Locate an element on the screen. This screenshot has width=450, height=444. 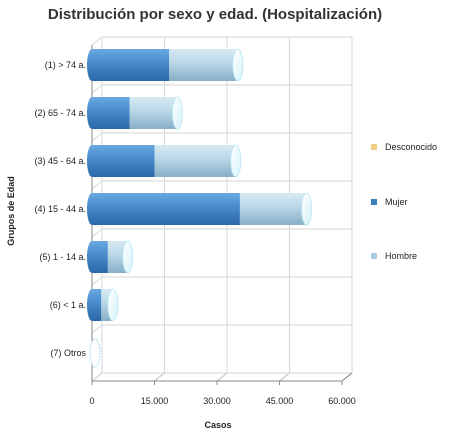
y-tick-label: (1) > 74 a. is located at coordinates (65, 65).